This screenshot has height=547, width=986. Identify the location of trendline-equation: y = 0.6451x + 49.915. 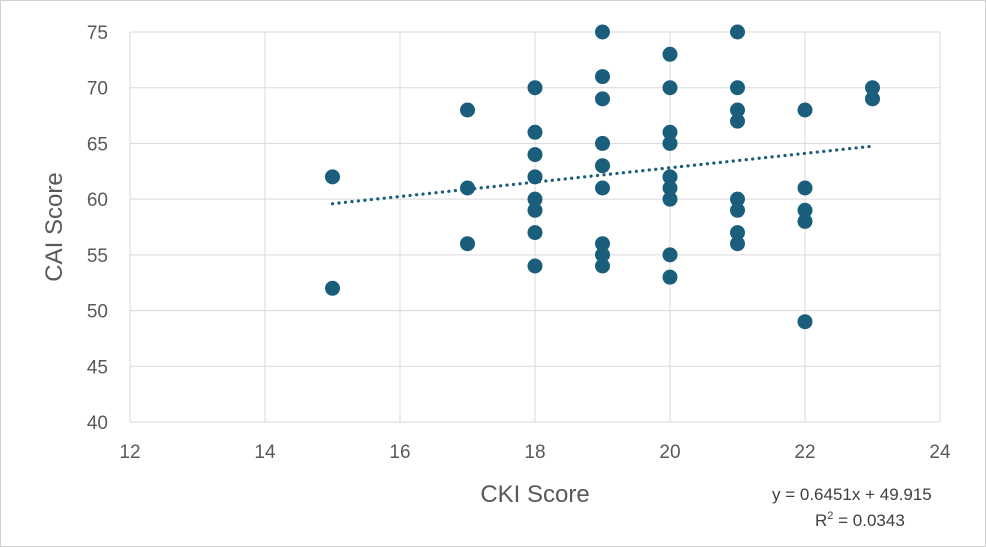
(852, 494).